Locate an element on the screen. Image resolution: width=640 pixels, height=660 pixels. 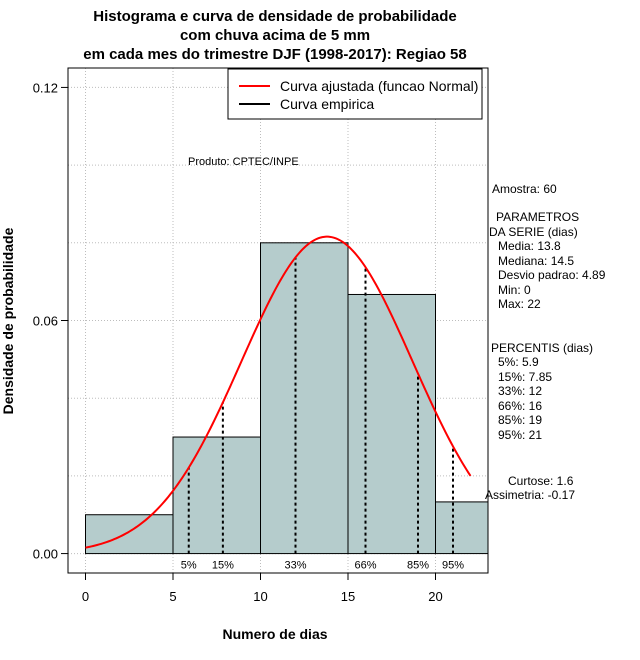
legend-label-empirical: Curva empirica is located at coordinates (327, 104).